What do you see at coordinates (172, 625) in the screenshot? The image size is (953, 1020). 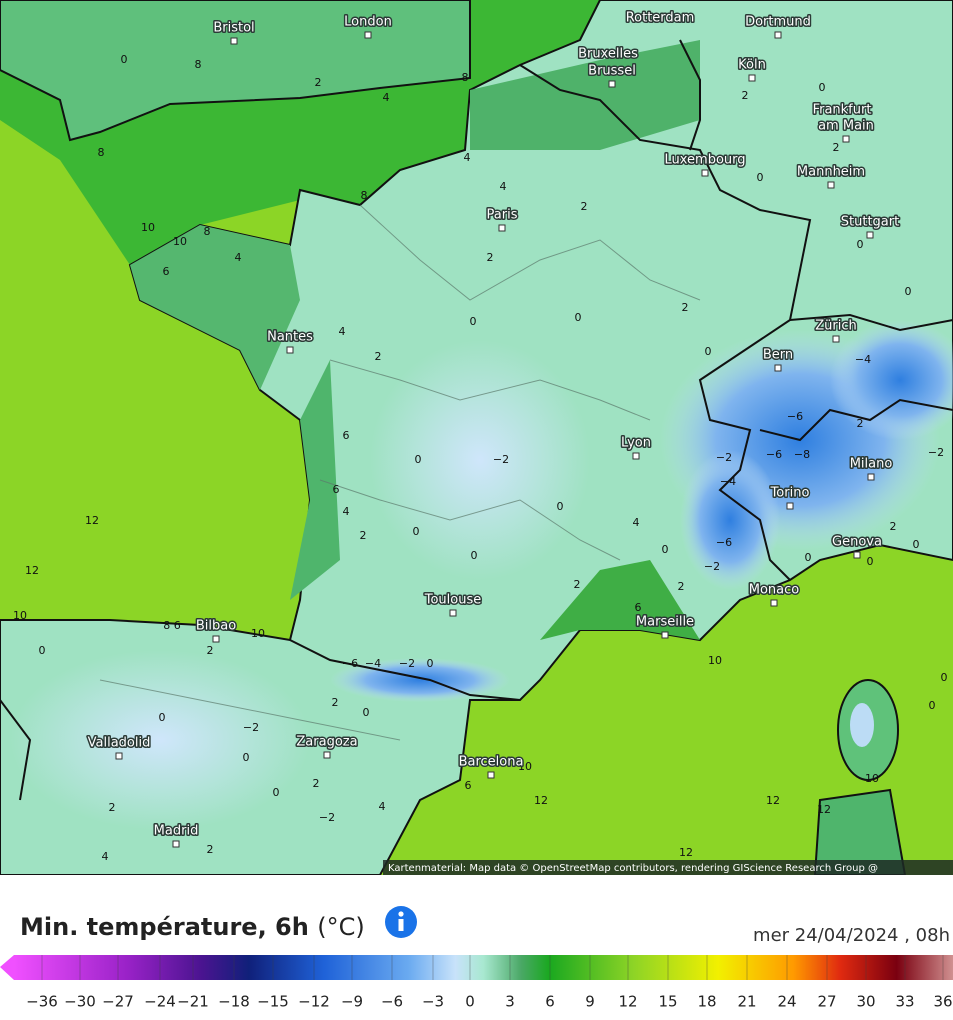 I see `contour-label: 8 6` at bounding box center [172, 625].